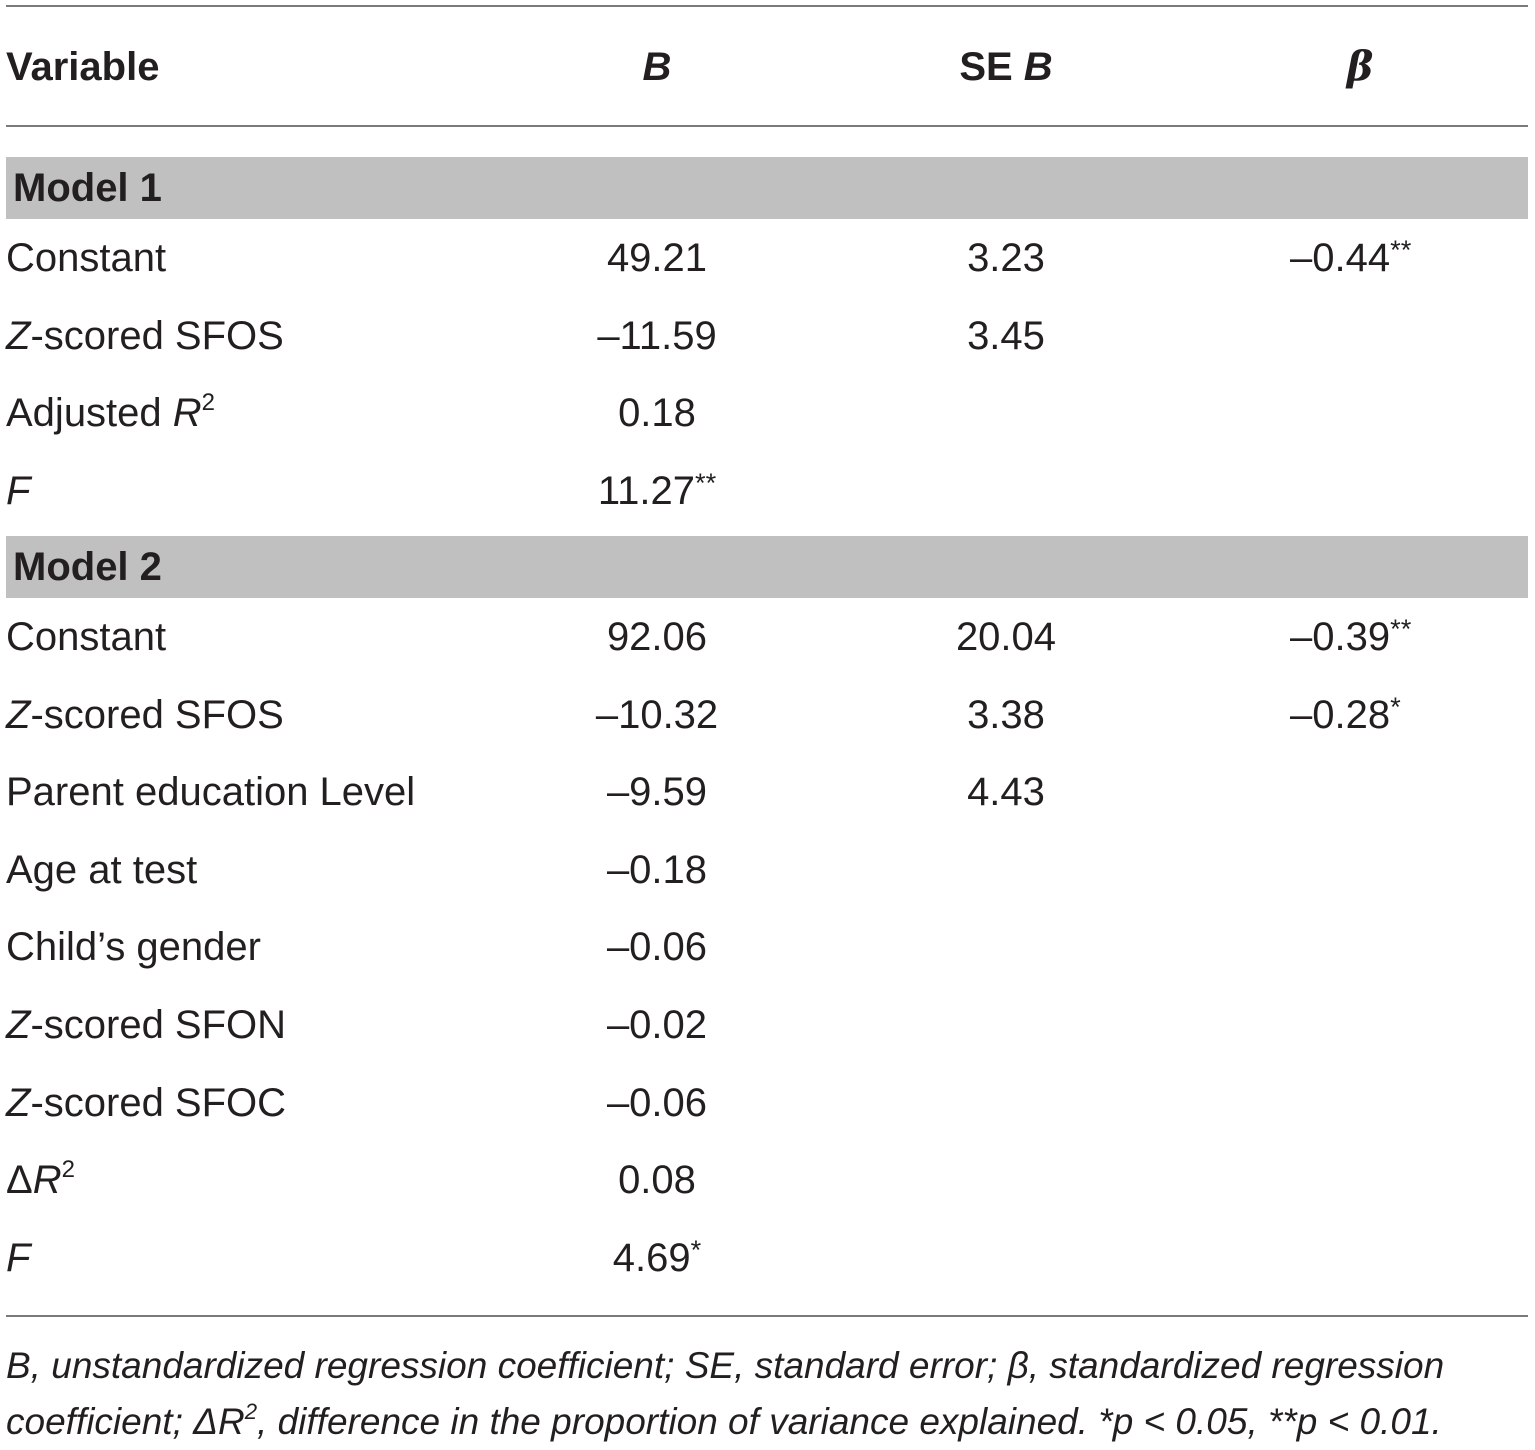  What do you see at coordinates (102, 869) in the screenshot?
I see `variable-cell: Age at test` at bounding box center [102, 869].